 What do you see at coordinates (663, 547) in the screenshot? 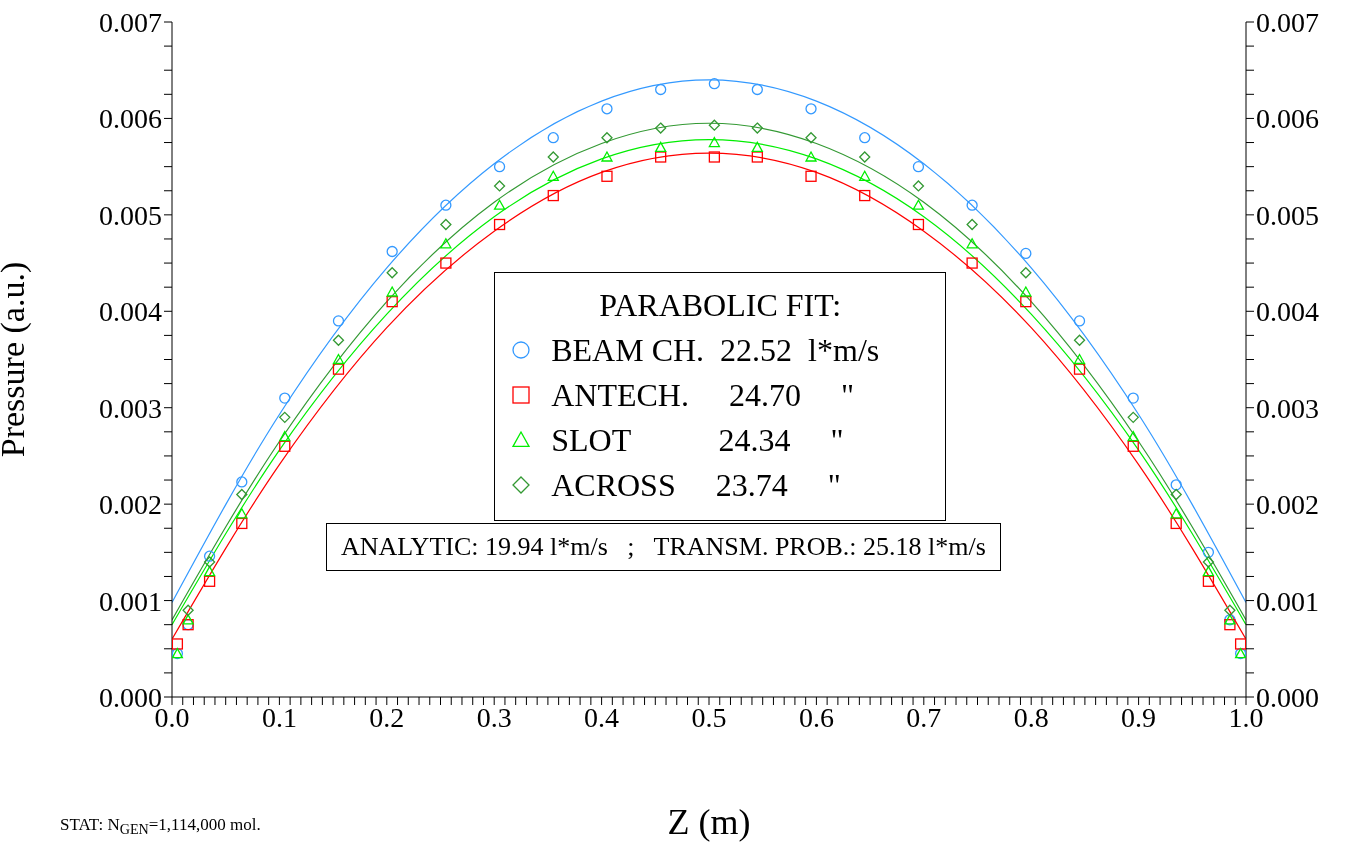
I see `annotation: ANALYTIC: 19.94 l*m/s ; TRANSM. PROB.: 25.18 l*m/s` at bounding box center [663, 547].